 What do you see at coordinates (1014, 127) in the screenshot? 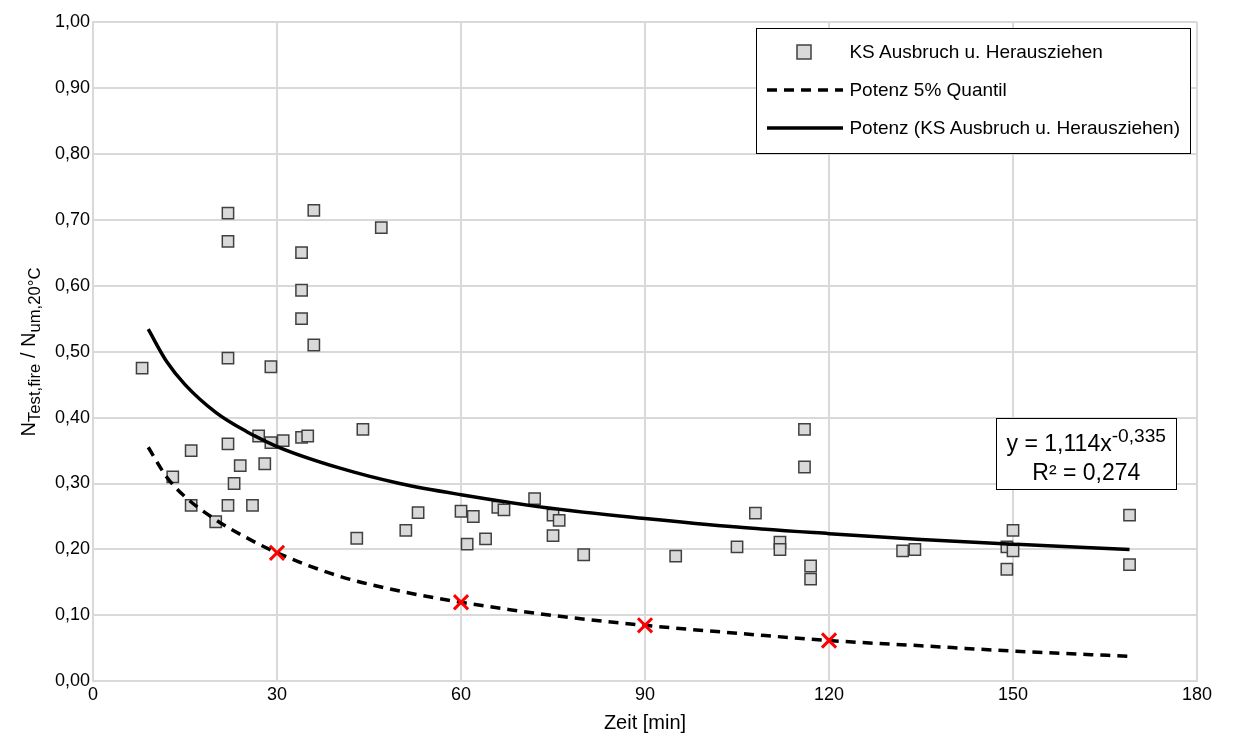
I see `legend-label: Potenz (KS Ausbruch u. Herausziehen)` at bounding box center [1014, 127].